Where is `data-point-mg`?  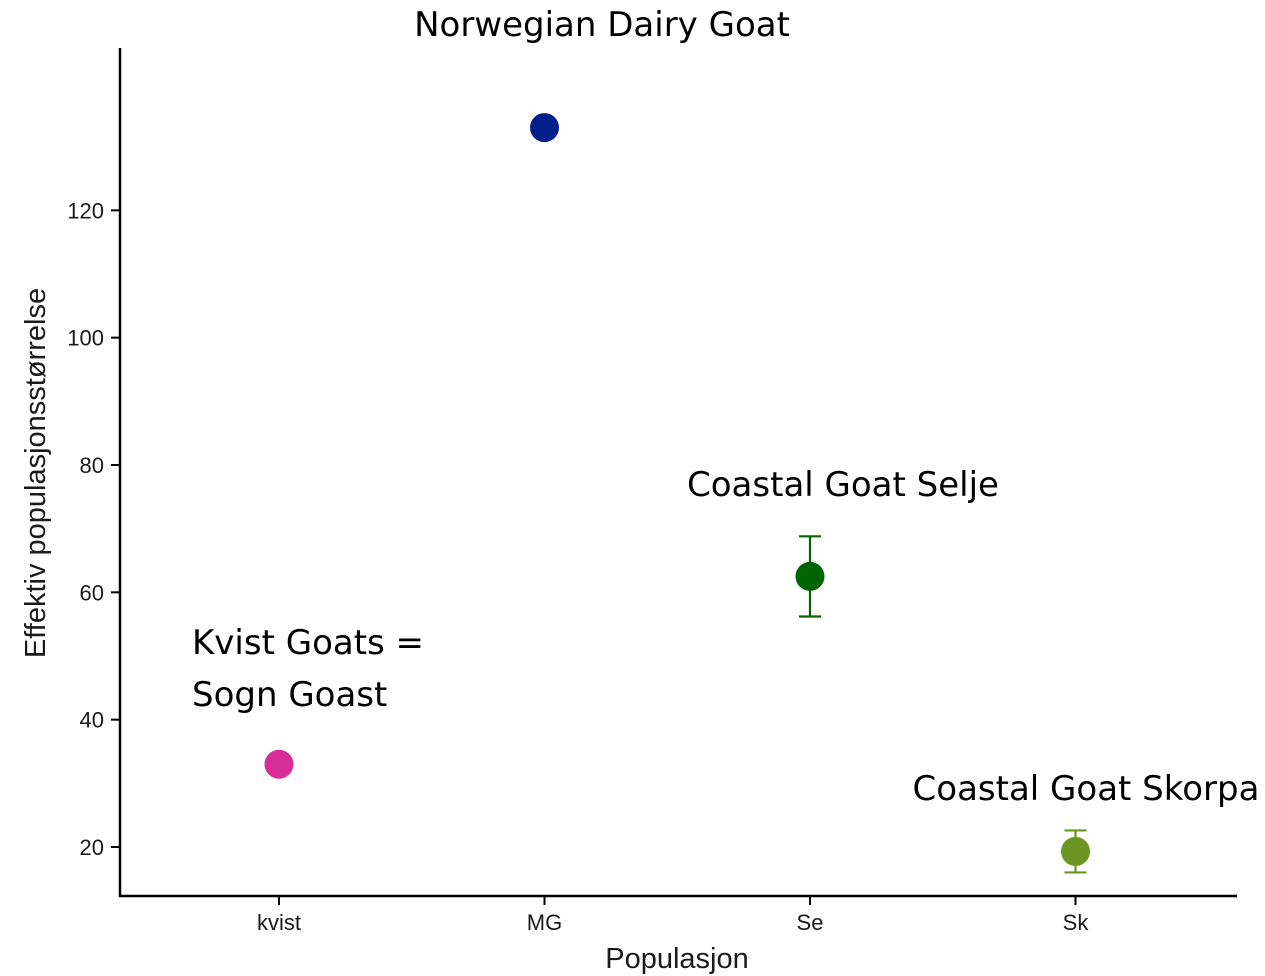 data-point-mg is located at coordinates (544, 128).